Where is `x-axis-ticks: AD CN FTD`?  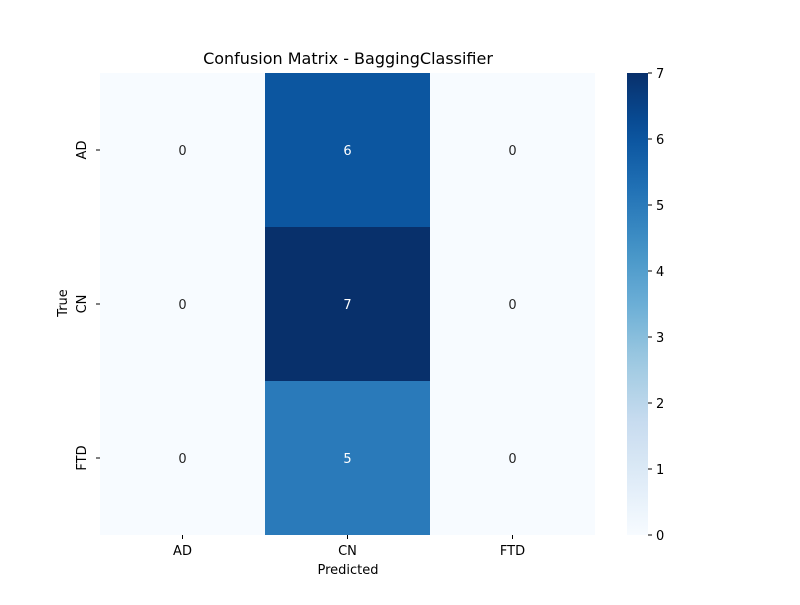 x-axis-ticks: AD CN FTD is located at coordinates (349, 547).